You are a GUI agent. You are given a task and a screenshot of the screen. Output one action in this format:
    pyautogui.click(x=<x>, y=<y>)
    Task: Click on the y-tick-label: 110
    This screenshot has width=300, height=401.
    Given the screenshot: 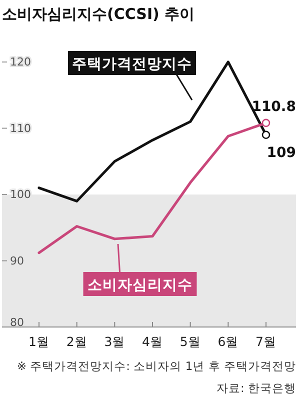 What is the action you would take?
    pyautogui.click(x=20, y=128)
    